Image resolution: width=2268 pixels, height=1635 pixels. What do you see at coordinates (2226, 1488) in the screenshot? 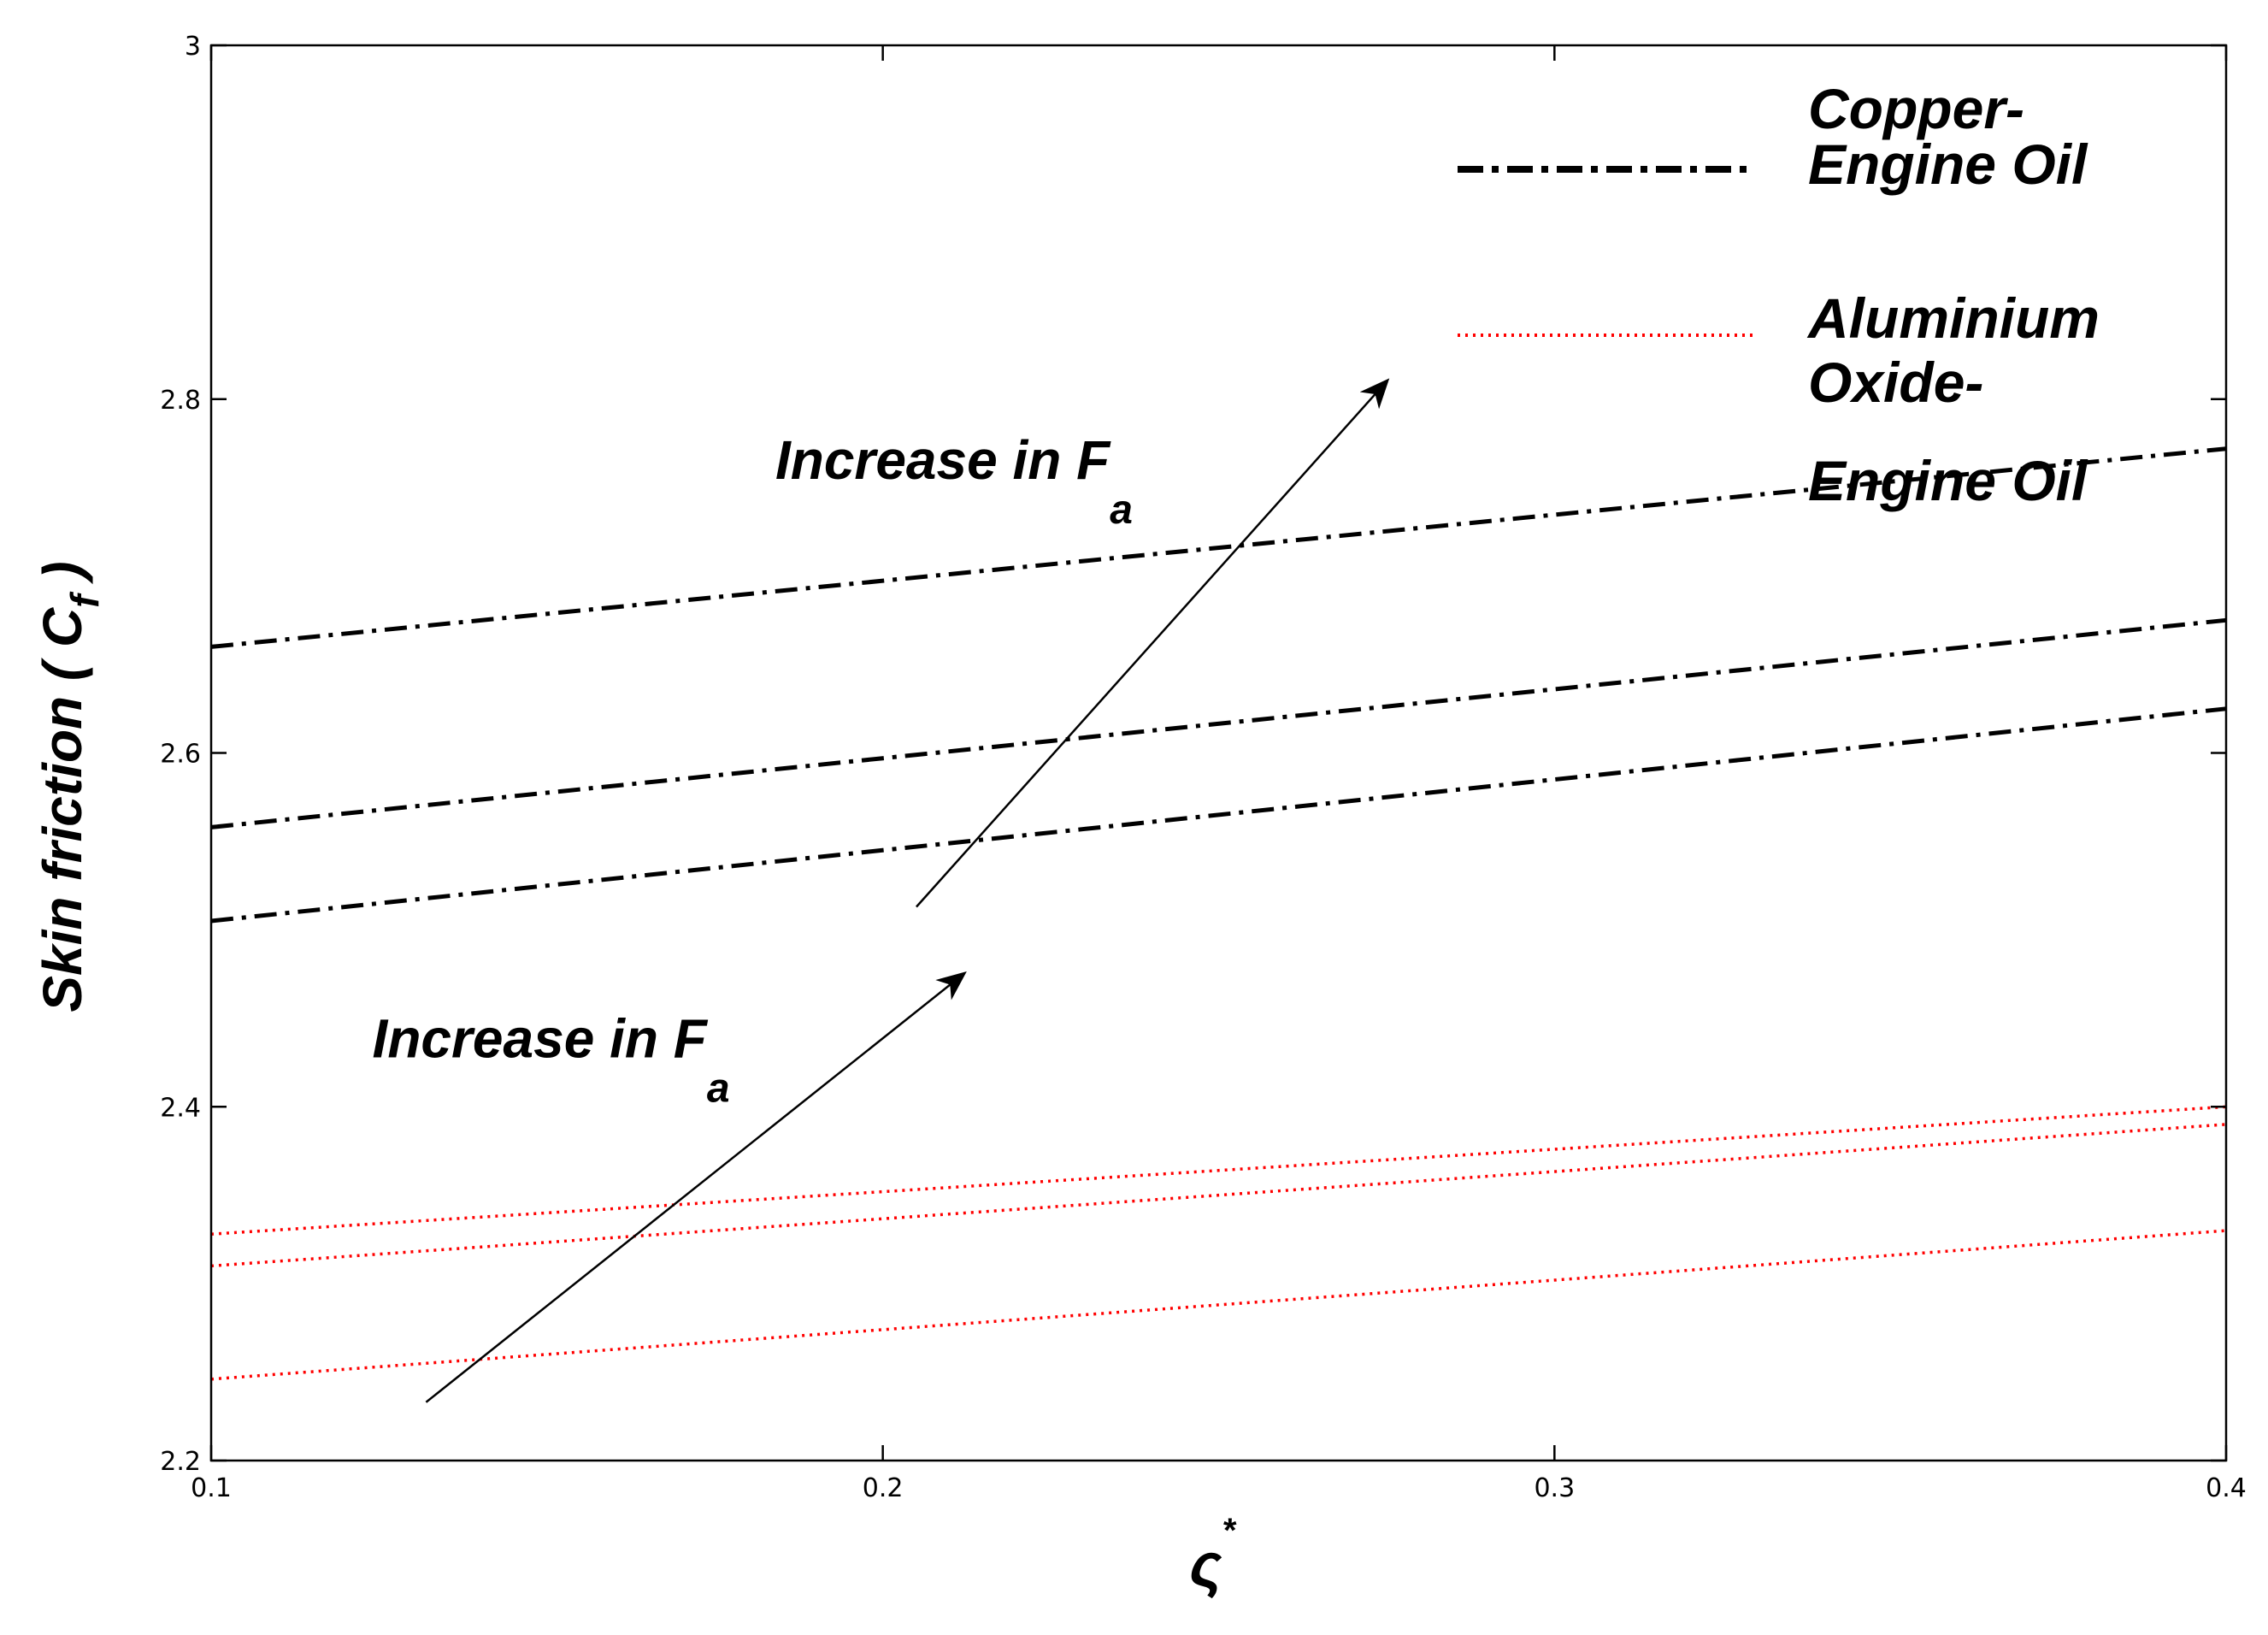
I see `x-tick-label-4: 0.4` at bounding box center [2226, 1488].